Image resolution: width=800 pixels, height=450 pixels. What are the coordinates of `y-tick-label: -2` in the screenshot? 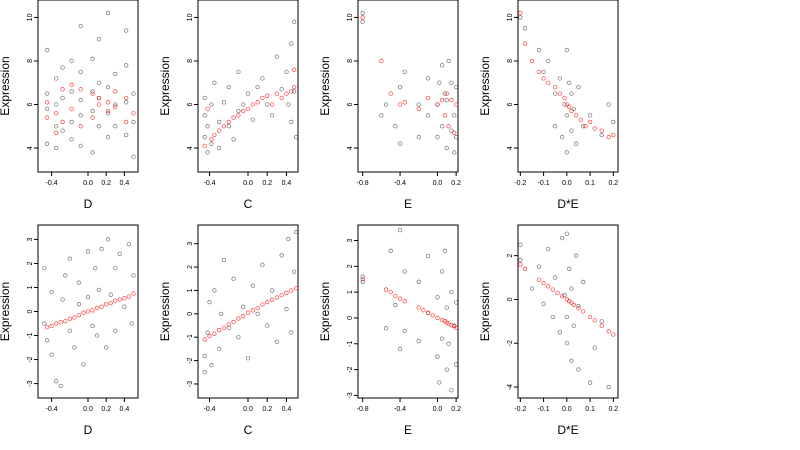 It's located at (510, 343).